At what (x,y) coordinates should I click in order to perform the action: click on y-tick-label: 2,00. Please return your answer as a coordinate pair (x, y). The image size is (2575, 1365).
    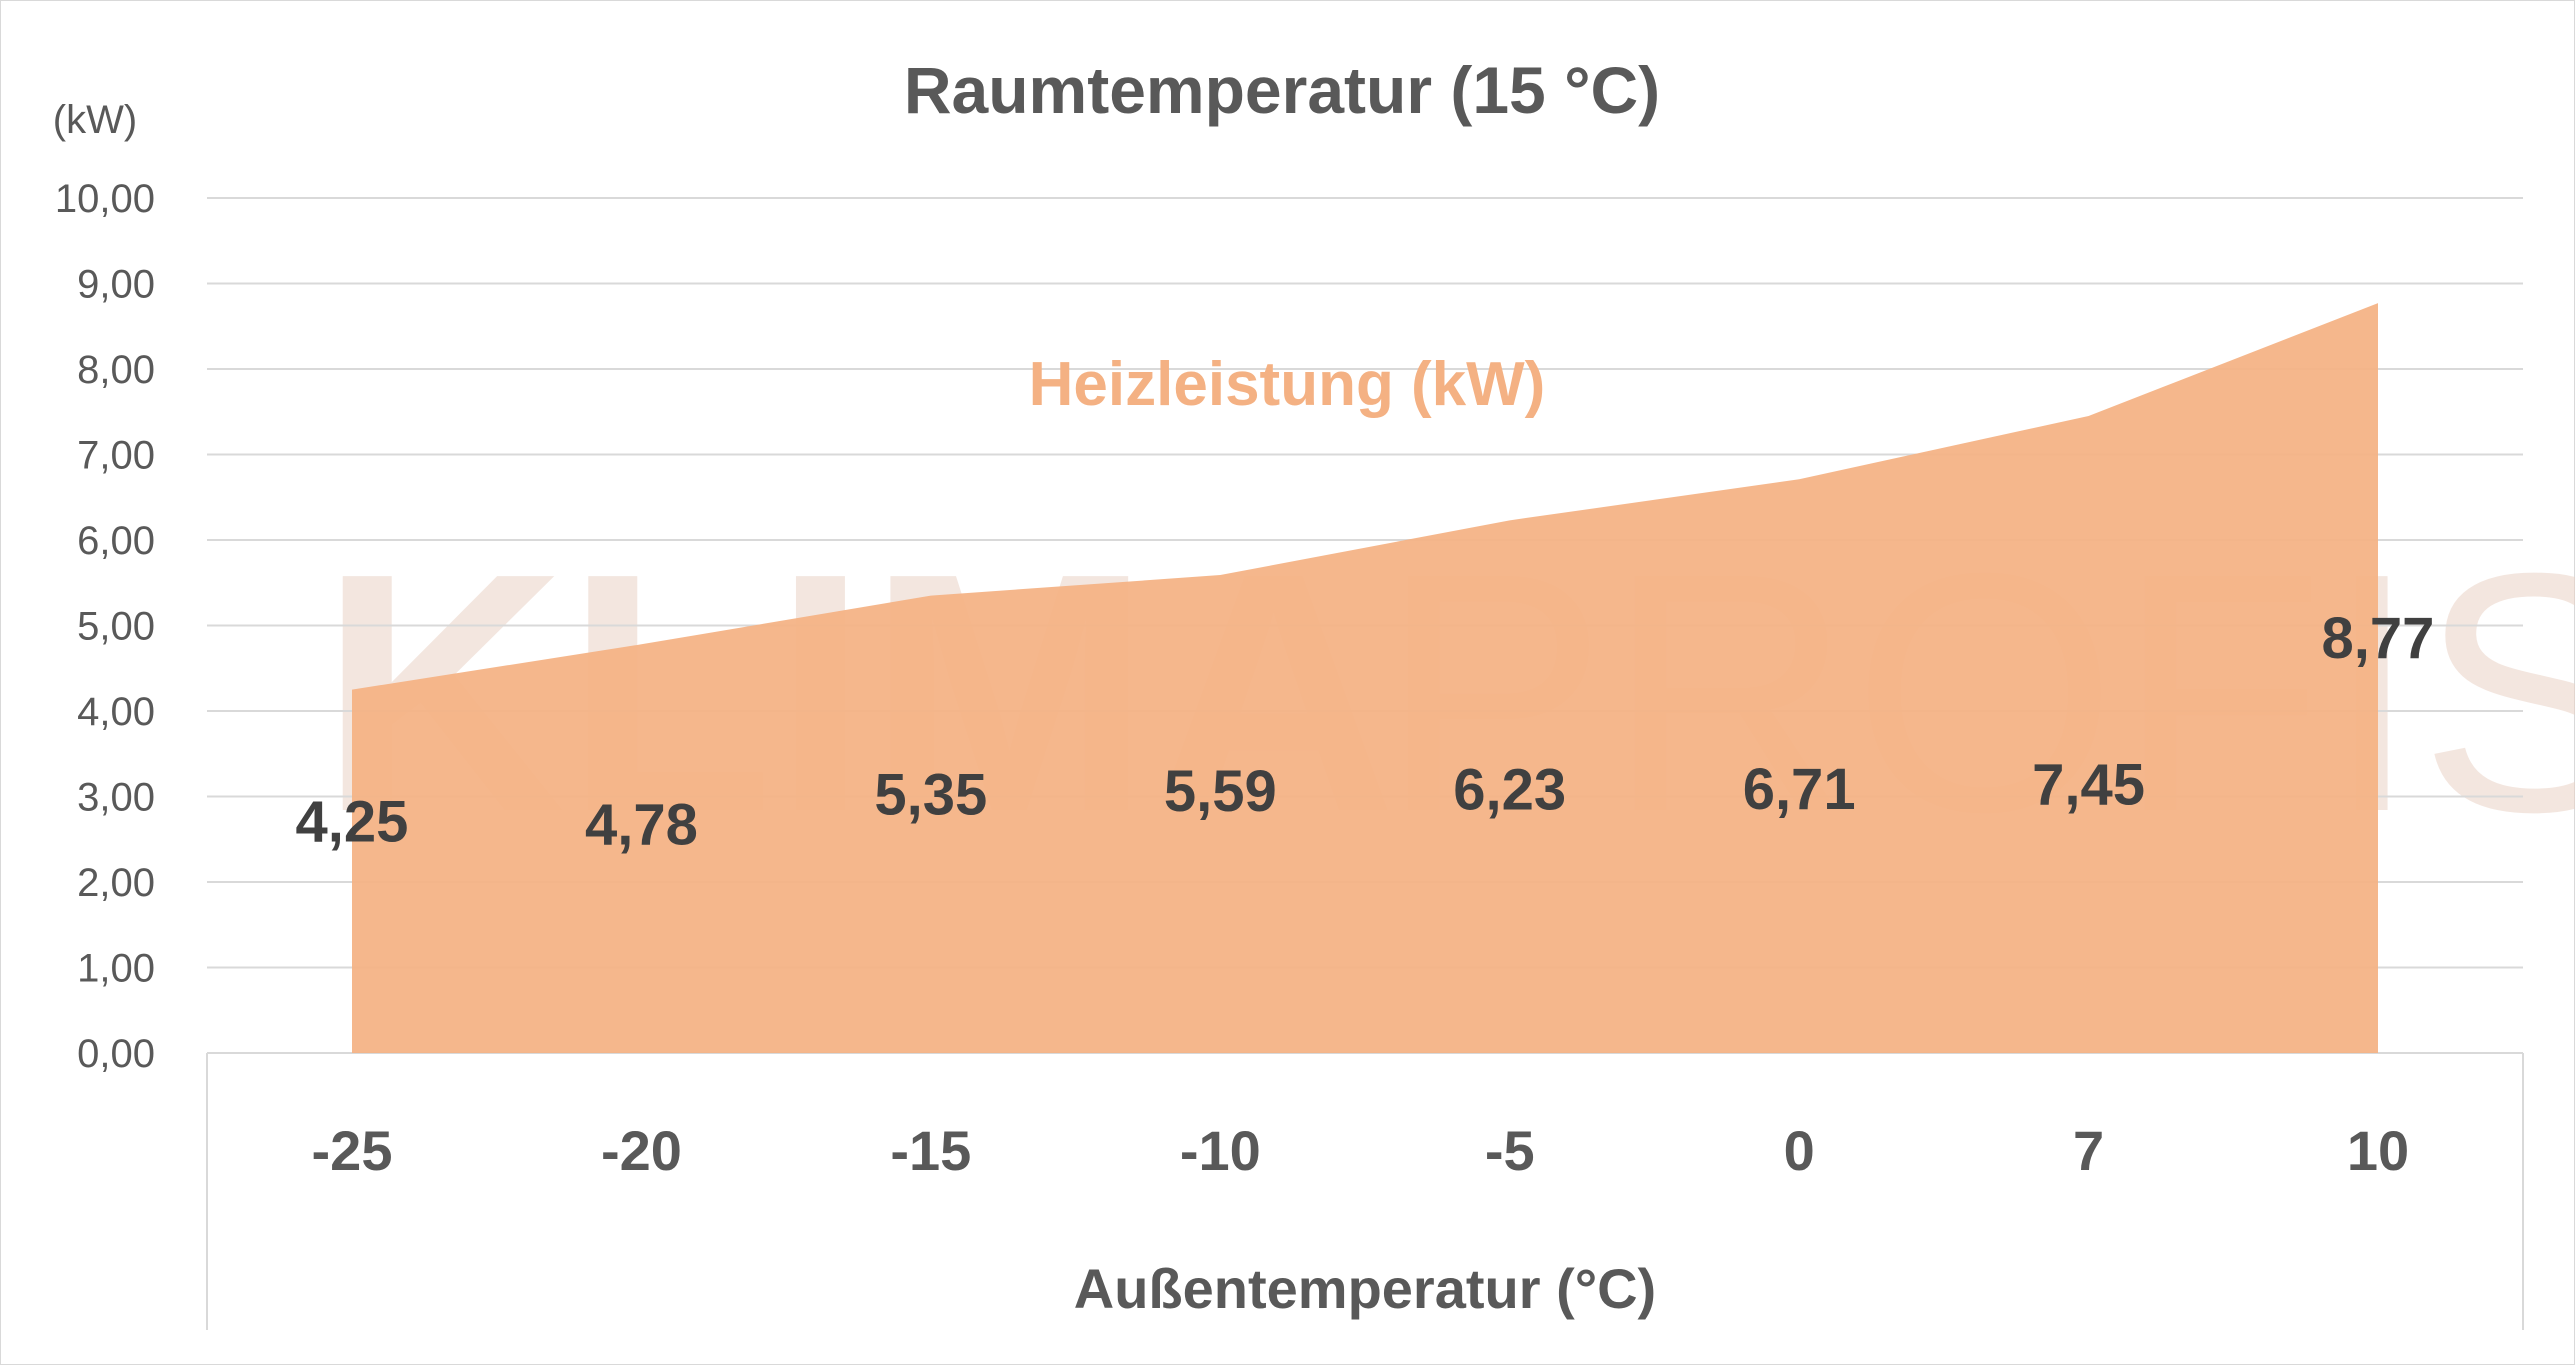
    Looking at the image, I should click on (116, 883).